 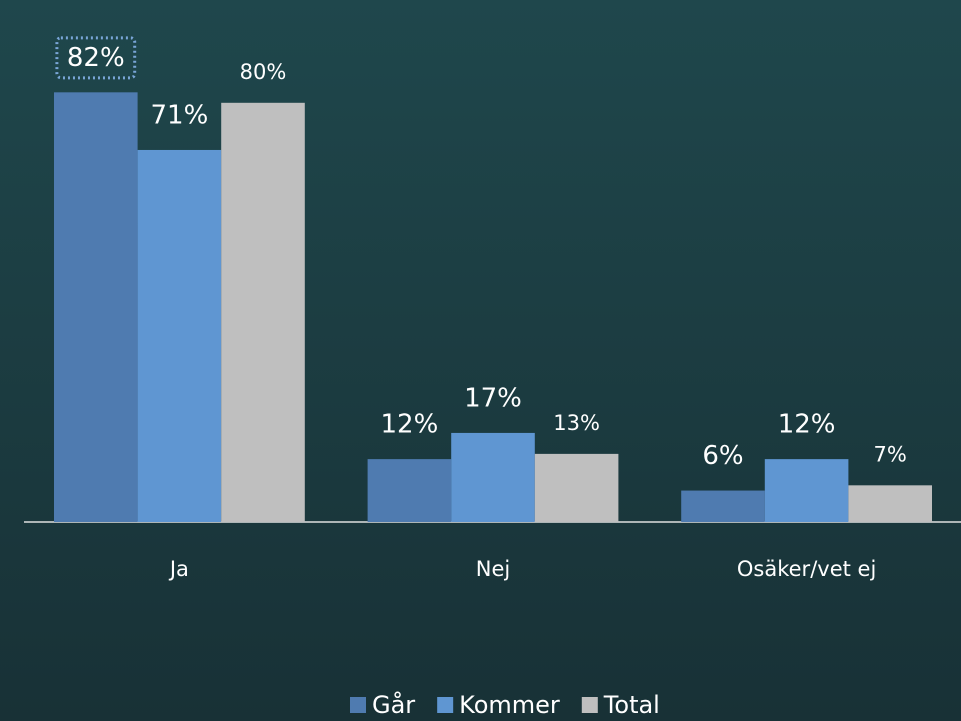 What do you see at coordinates (631, 705) in the screenshot?
I see `legend-label: Total` at bounding box center [631, 705].